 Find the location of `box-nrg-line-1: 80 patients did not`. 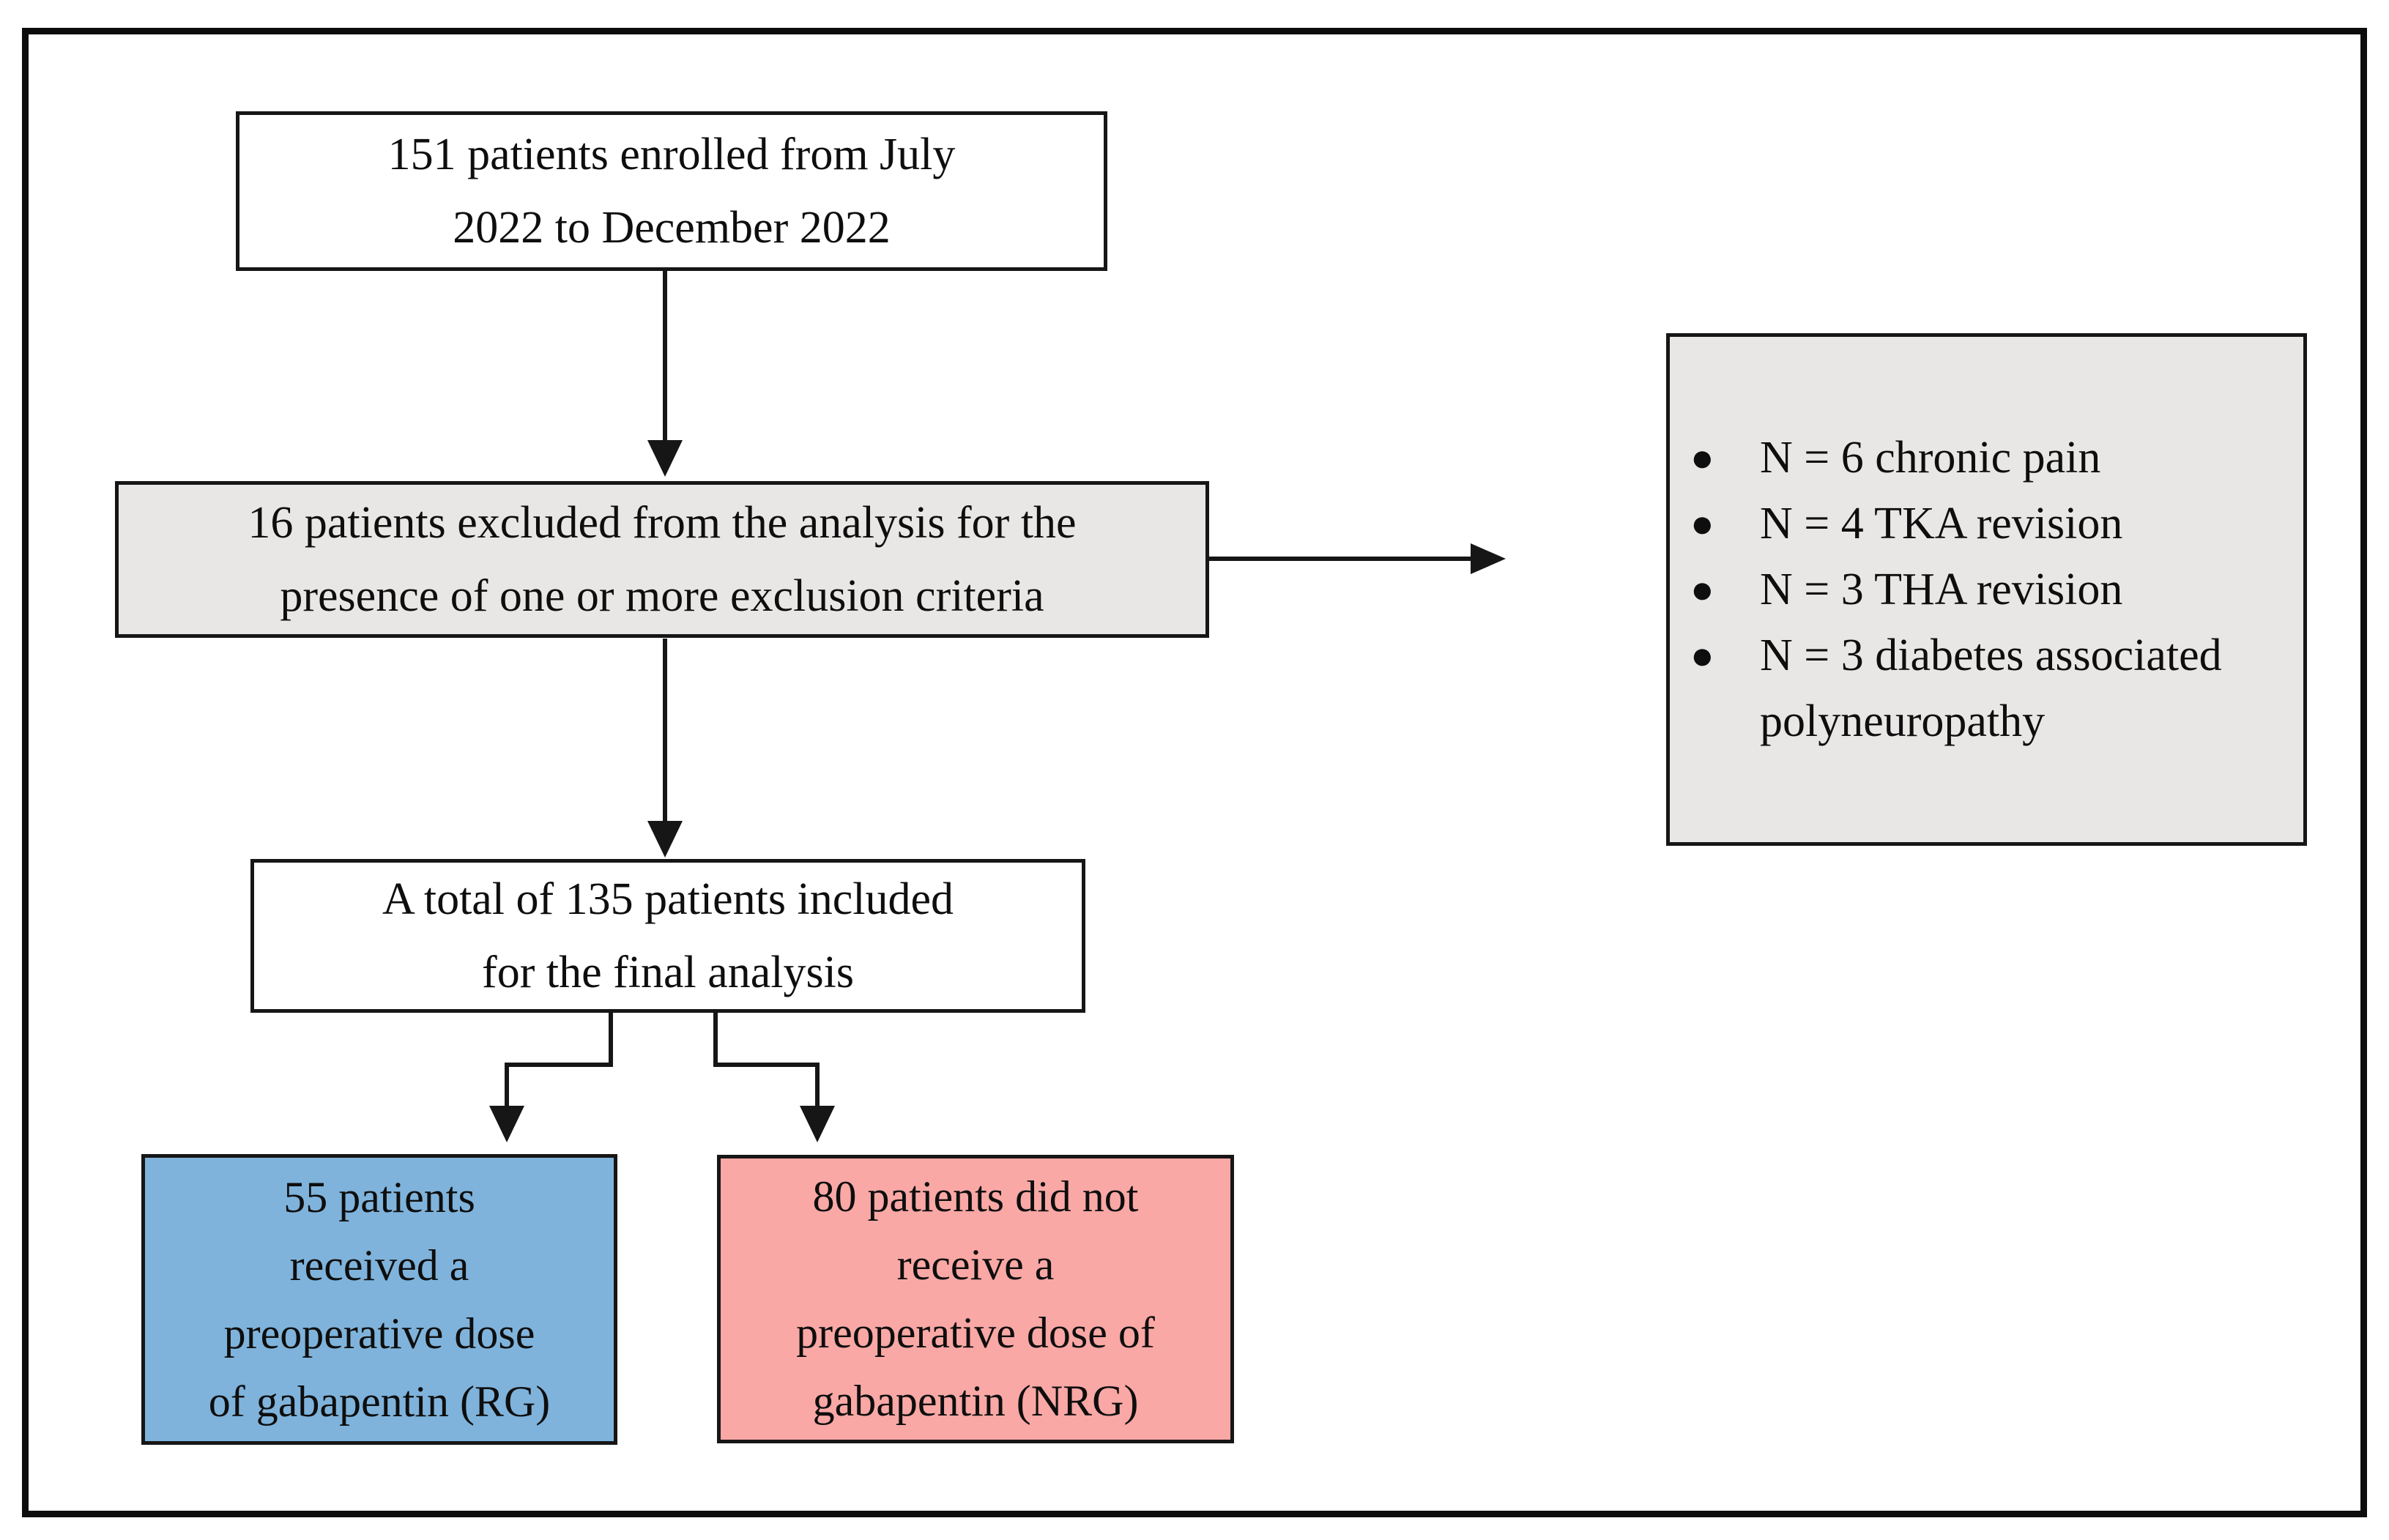

box-nrg-line-1: 80 patients did not is located at coordinates (976, 1196).